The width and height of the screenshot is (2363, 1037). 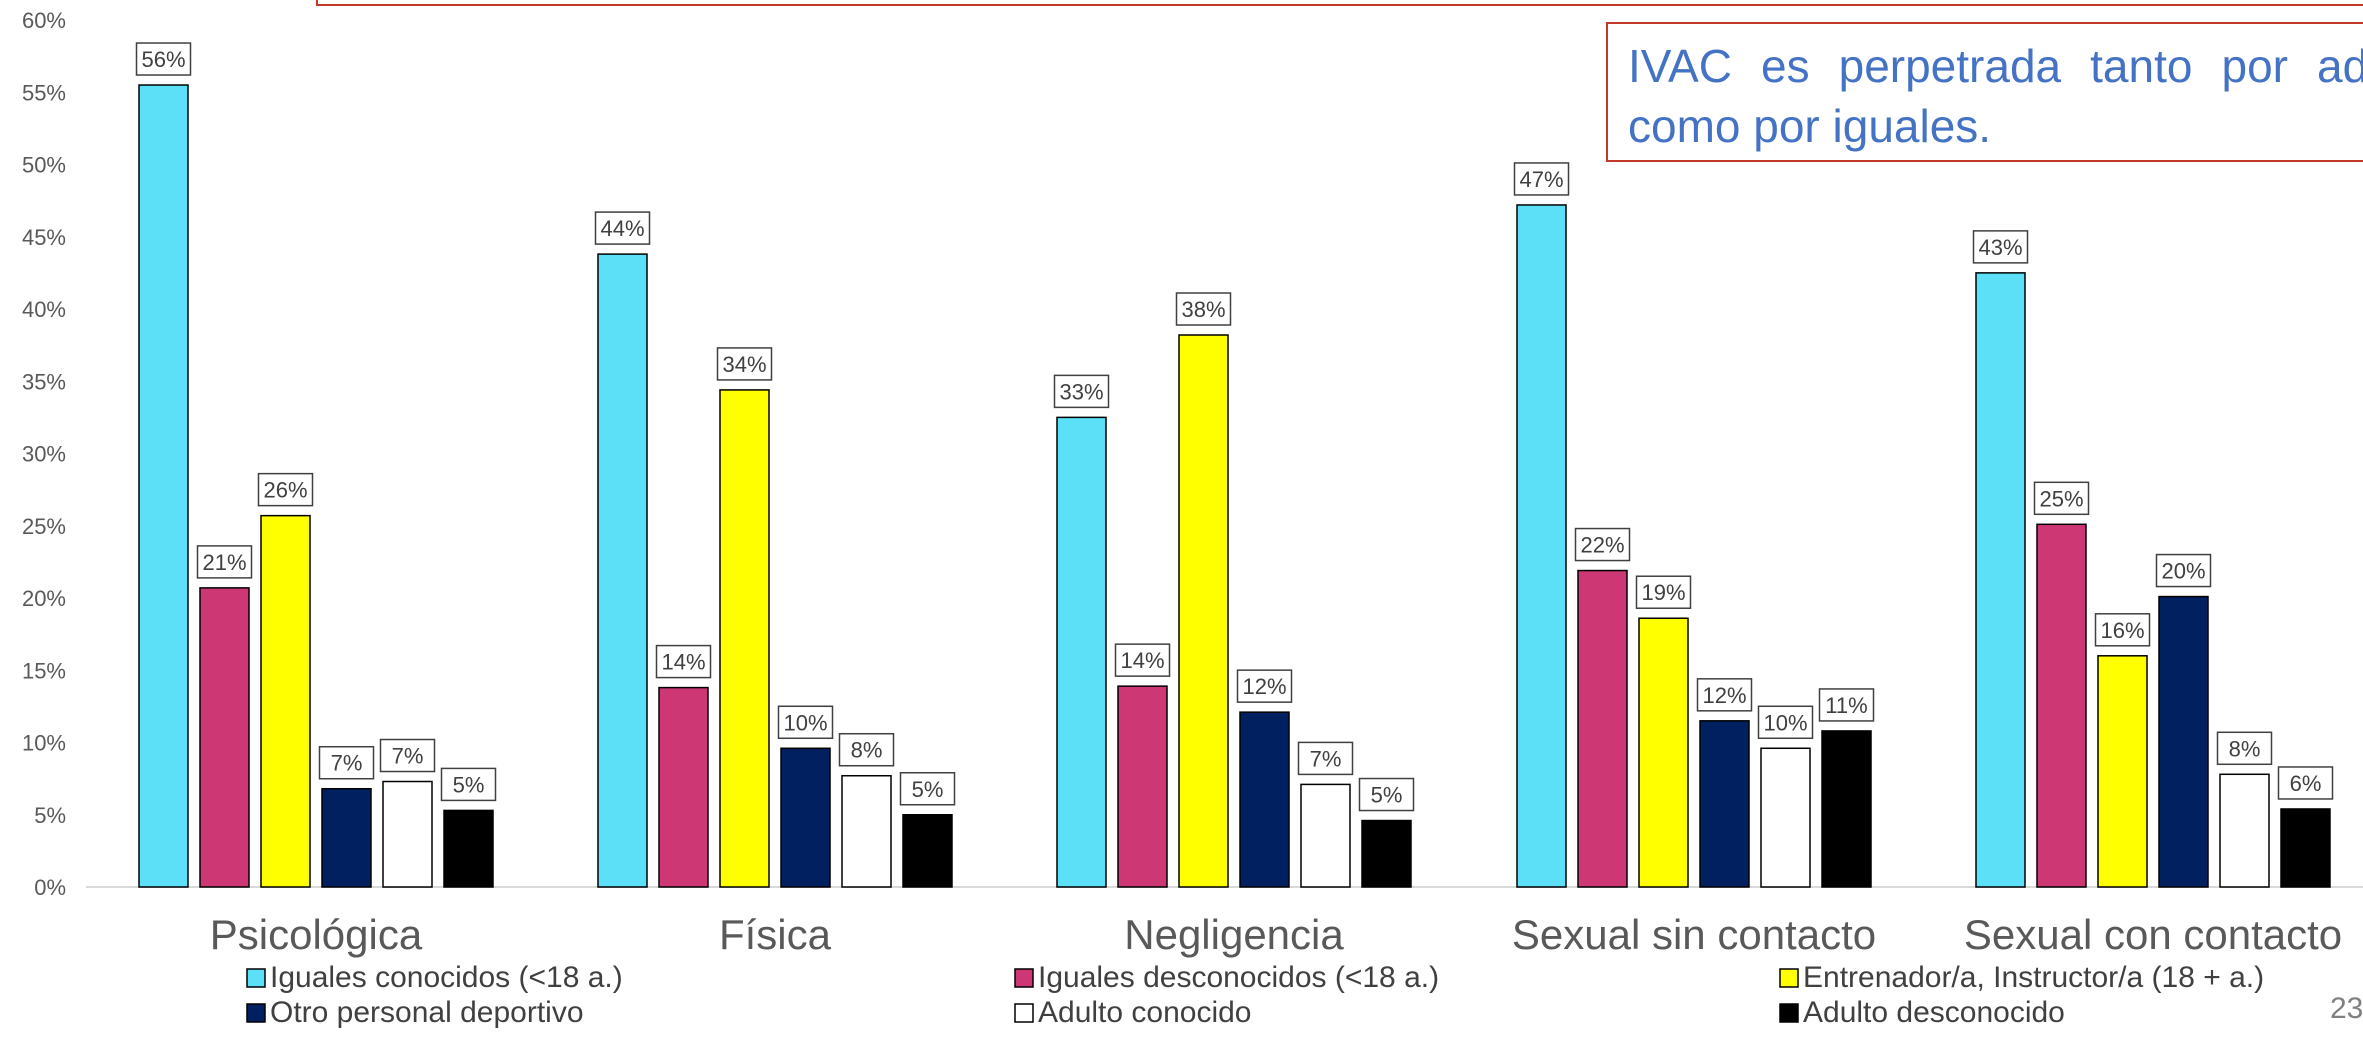 I want to click on y-tick-label: 45%, so click(x=44, y=237).